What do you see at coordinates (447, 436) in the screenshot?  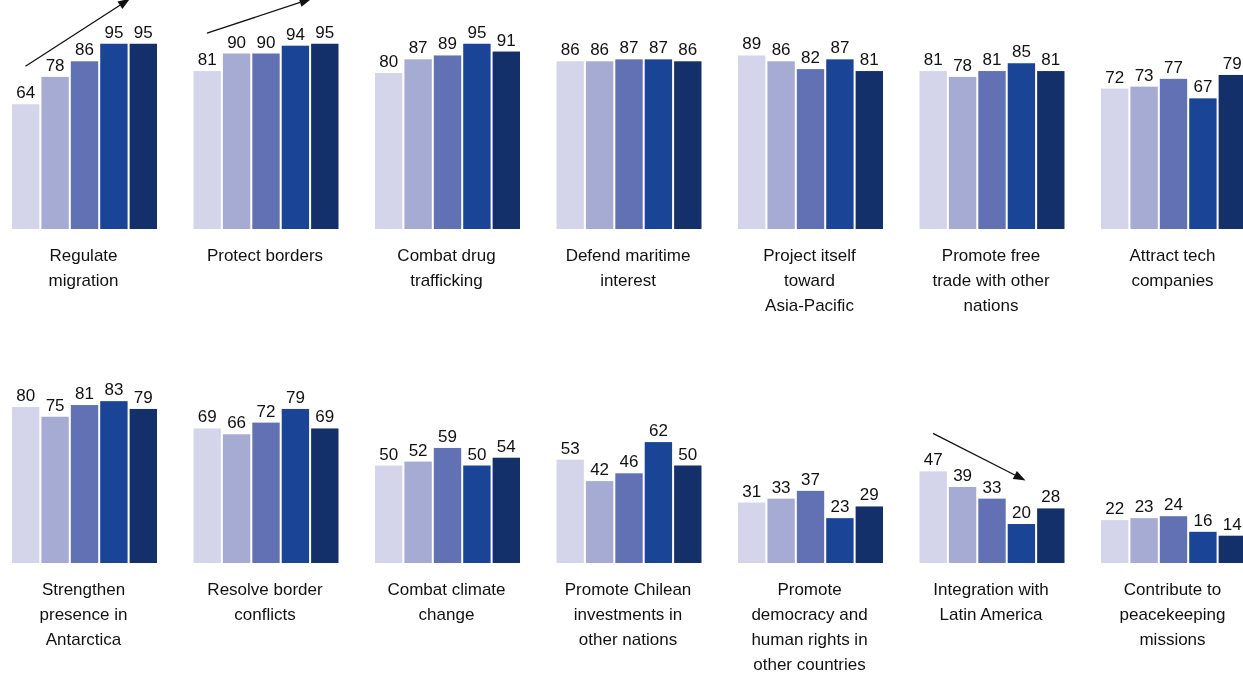 I see `data-label: 59` at bounding box center [447, 436].